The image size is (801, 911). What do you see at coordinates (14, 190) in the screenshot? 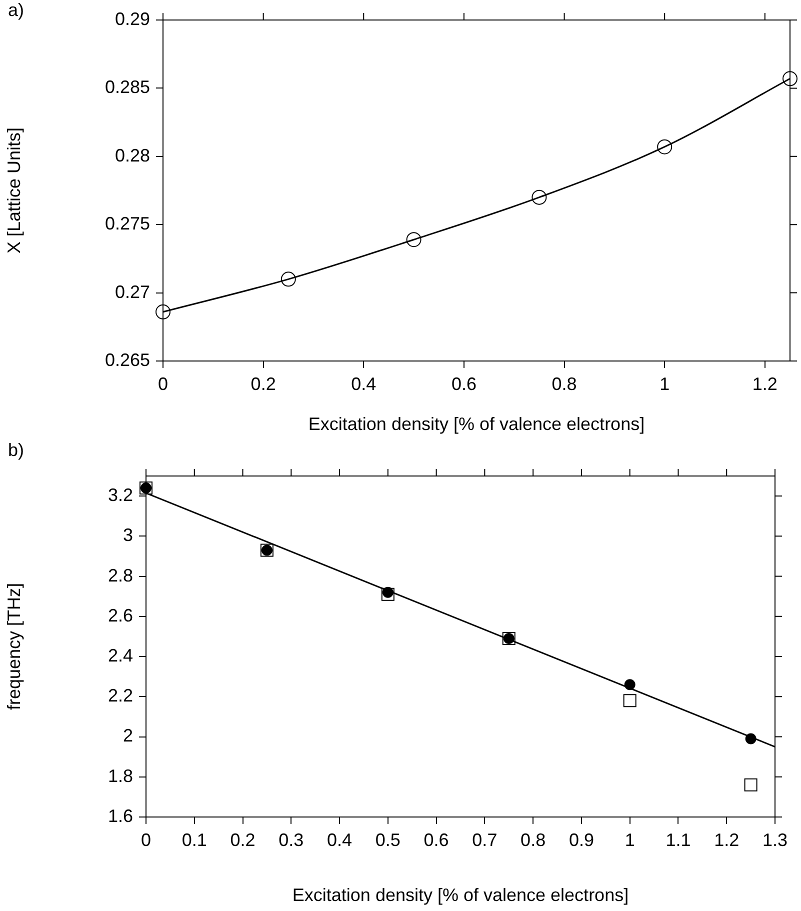
I see `y-axis-title: X [Lattice Units]` at bounding box center [14, 190].